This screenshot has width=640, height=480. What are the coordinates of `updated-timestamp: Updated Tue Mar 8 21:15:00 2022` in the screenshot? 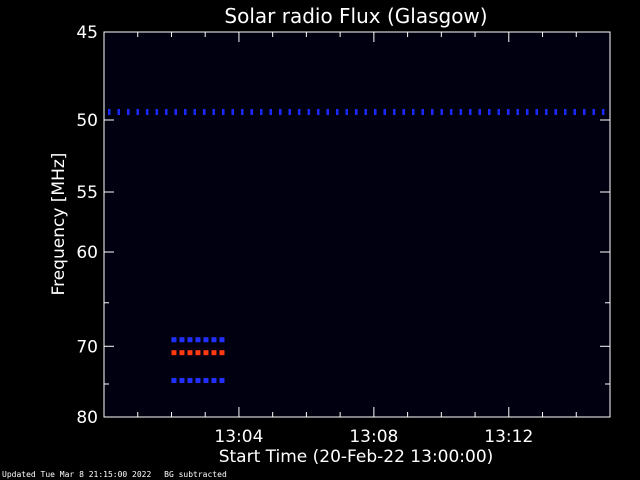 It's located at (77, 474).